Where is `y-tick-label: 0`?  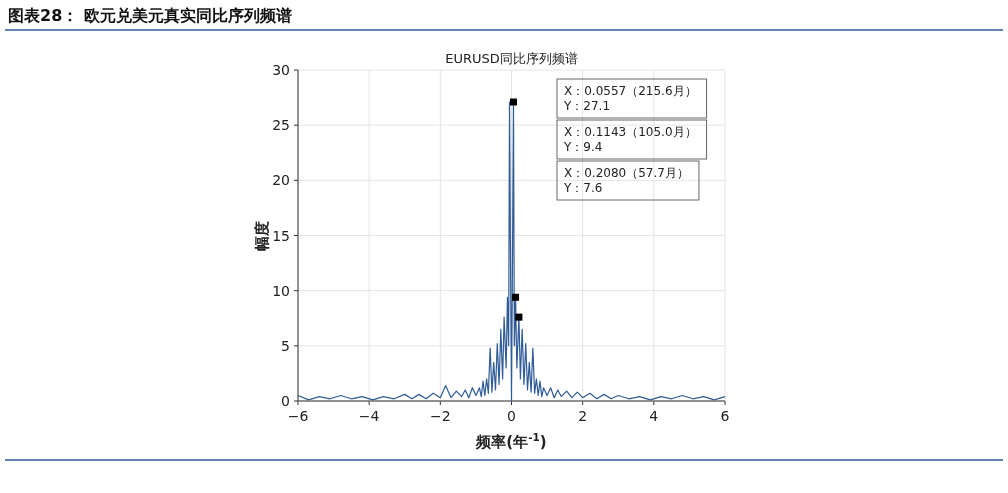 y-tick-label: 0 is located at coordinates (285, 401).